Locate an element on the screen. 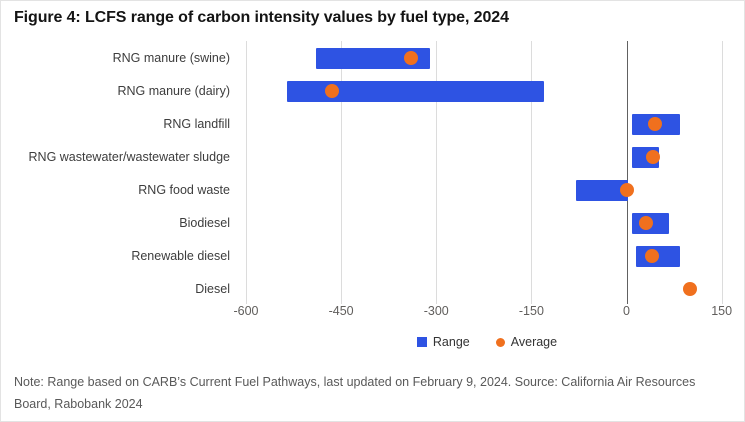 This screenshot has width=745, height=422. legend-item-average: Average is located at coordinates (526, 342).